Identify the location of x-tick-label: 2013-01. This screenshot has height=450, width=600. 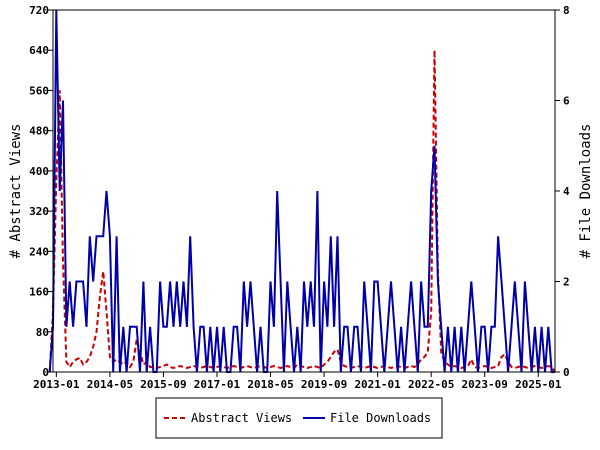
(56, 384).